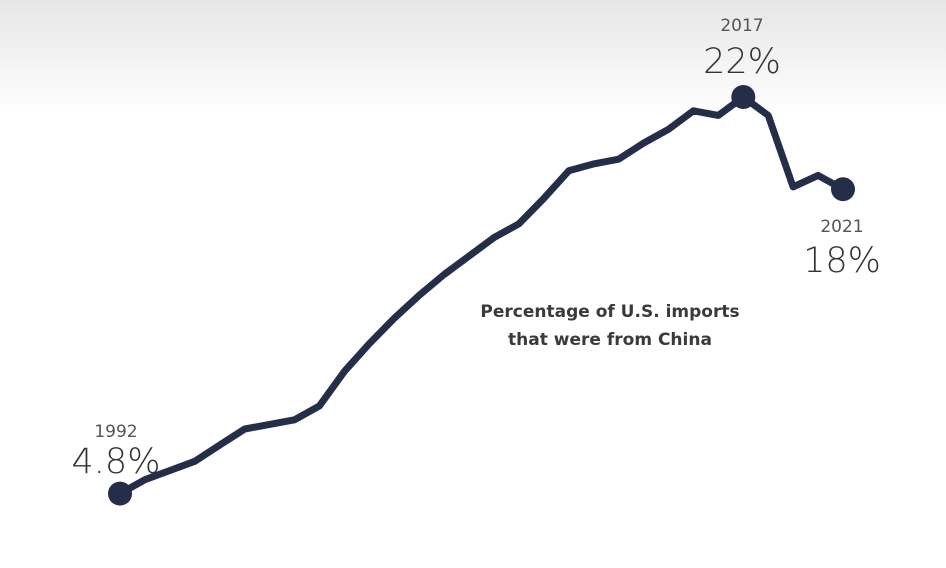 This screenshot has width=946, height=568. Describe the element at coordinates (610, 340) in the screenshot. I see `line-caption-line-2: that were from China` at that location.